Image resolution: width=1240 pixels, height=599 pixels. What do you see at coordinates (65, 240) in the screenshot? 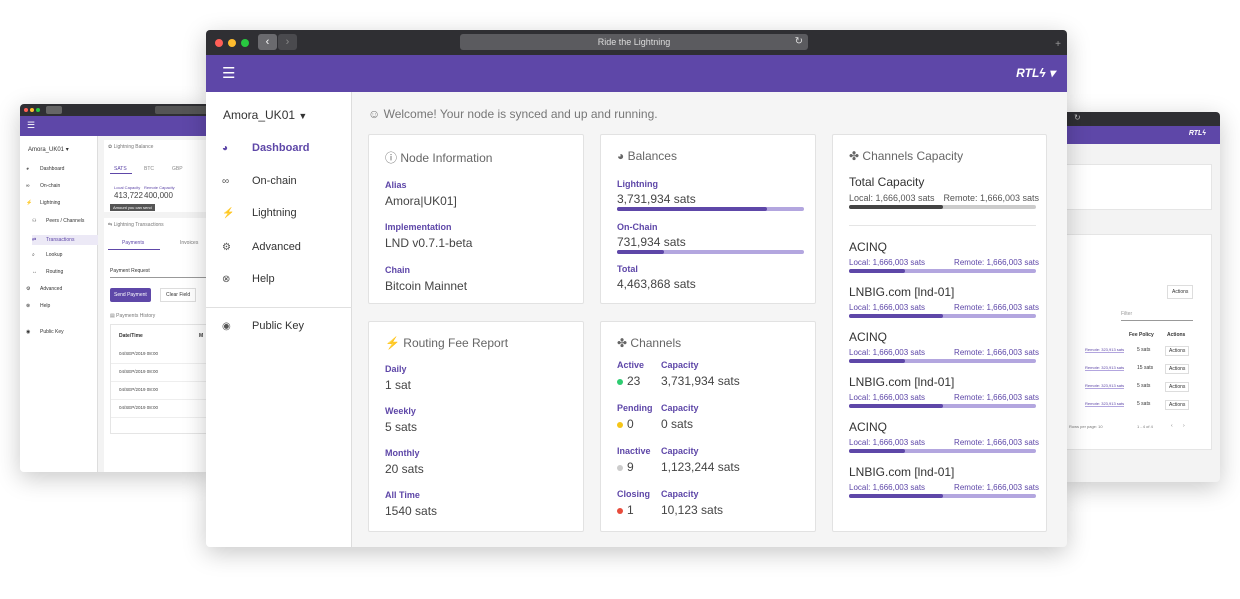
I see `sidebar-item-transactions: ⇄ Transactions` at bounding box center [65, 240].